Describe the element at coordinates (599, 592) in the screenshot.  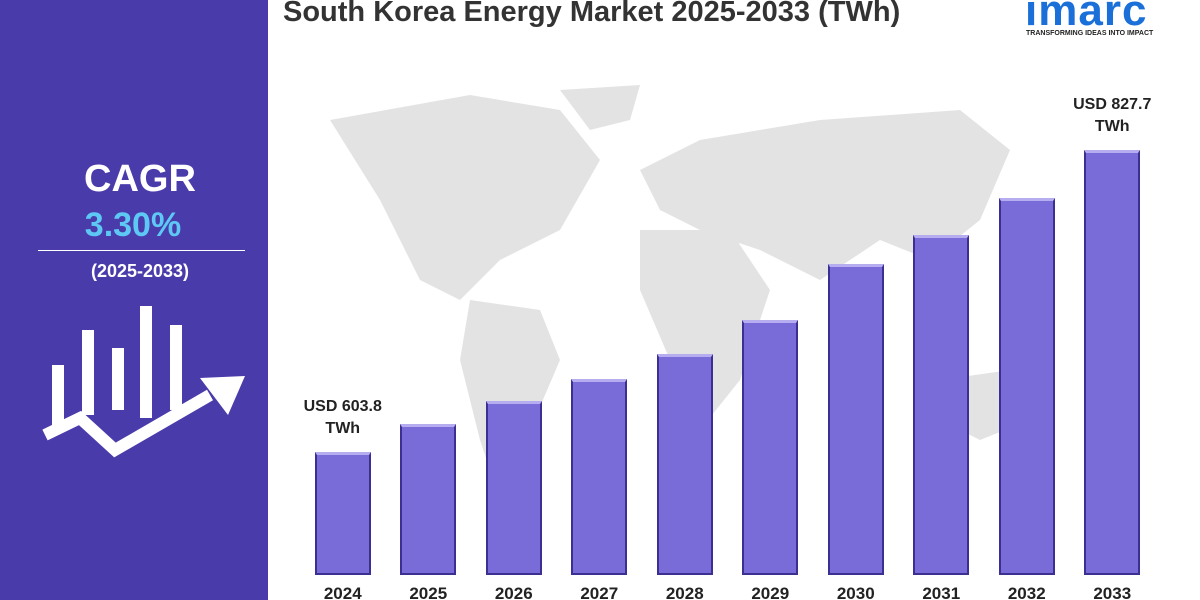
I see `x-tick-label: 2027` at that location.